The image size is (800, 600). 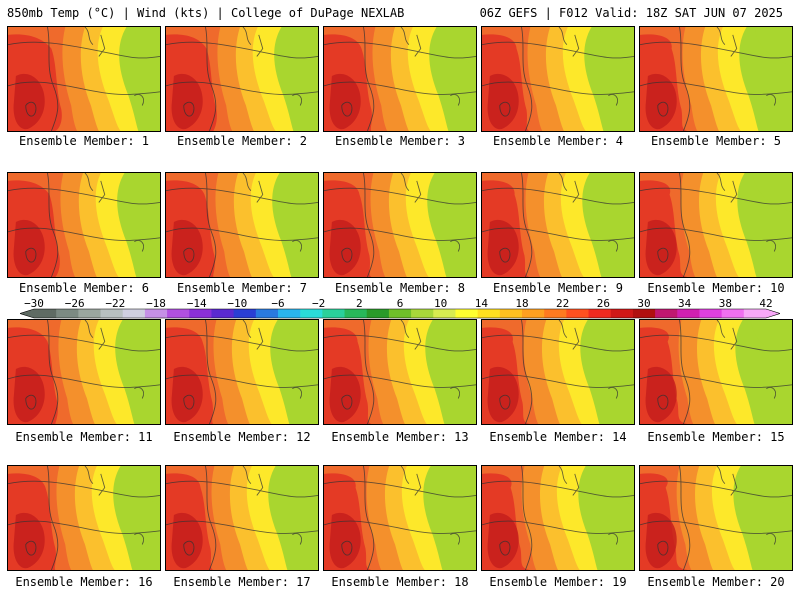 What do you see at coordinates (558, 582) in the screenshot?
I see `ensemble-member-caption: Ensemble Member: 19` at bounding box center [558, 582].